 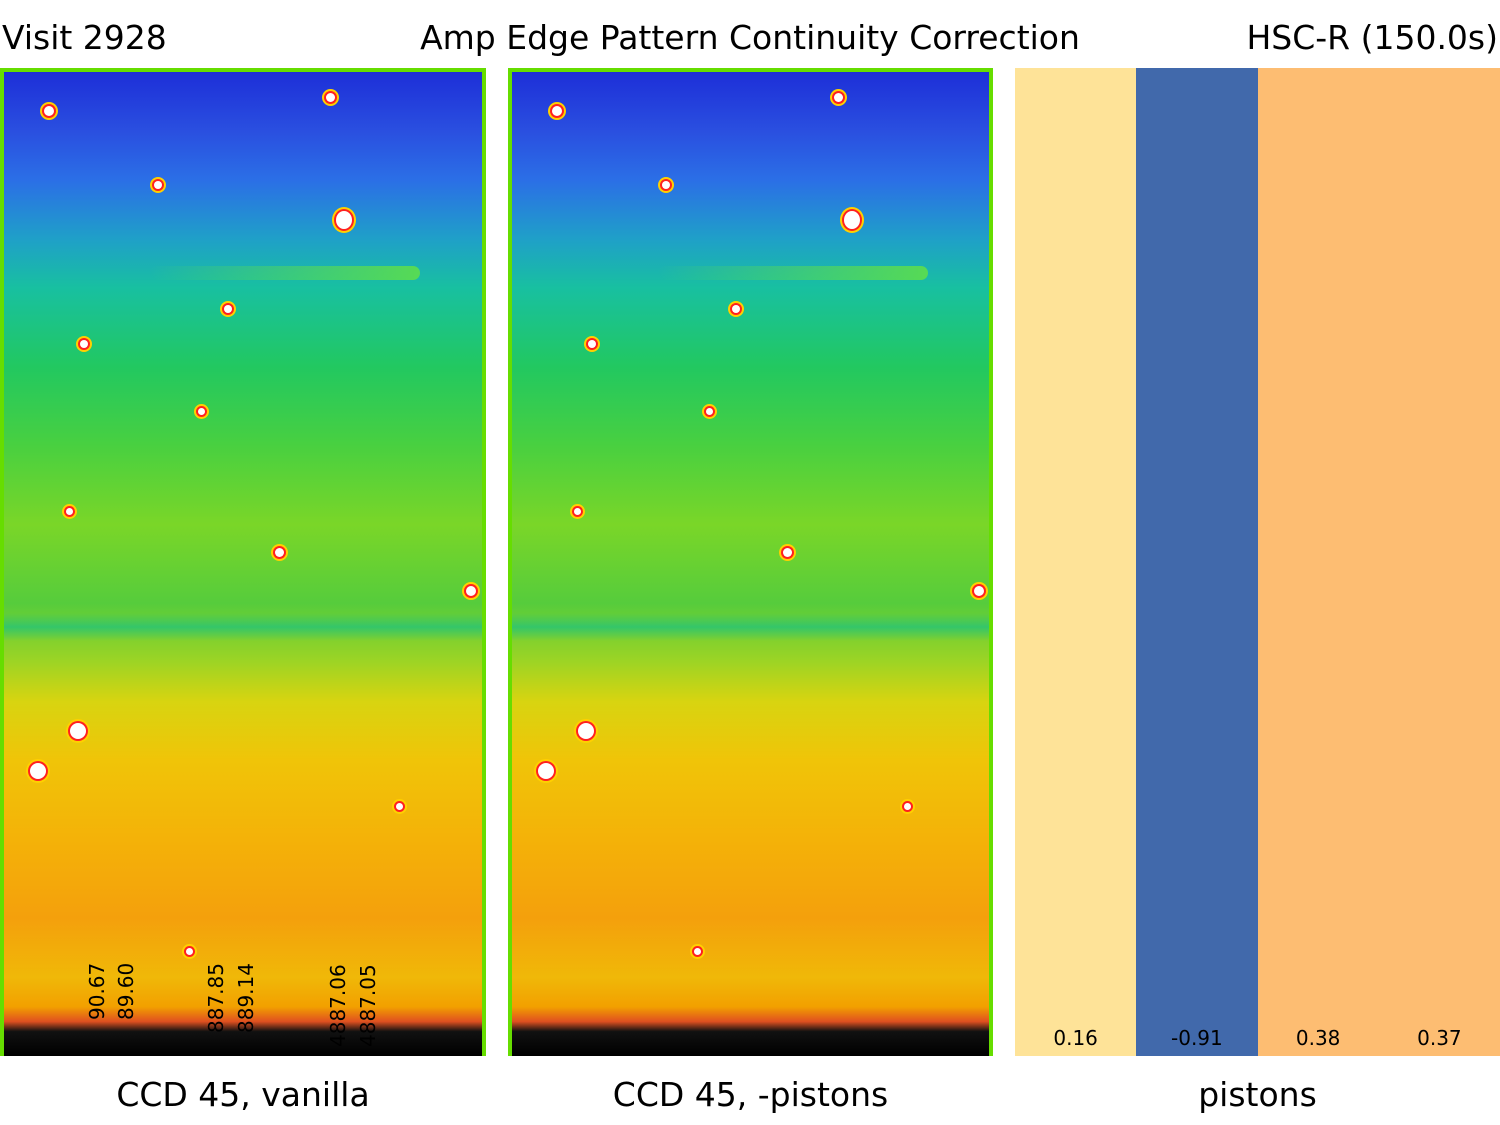 I want to click on figure-title: Amp Edge Pattern Continuity Correction, so click(x=750, y=37).